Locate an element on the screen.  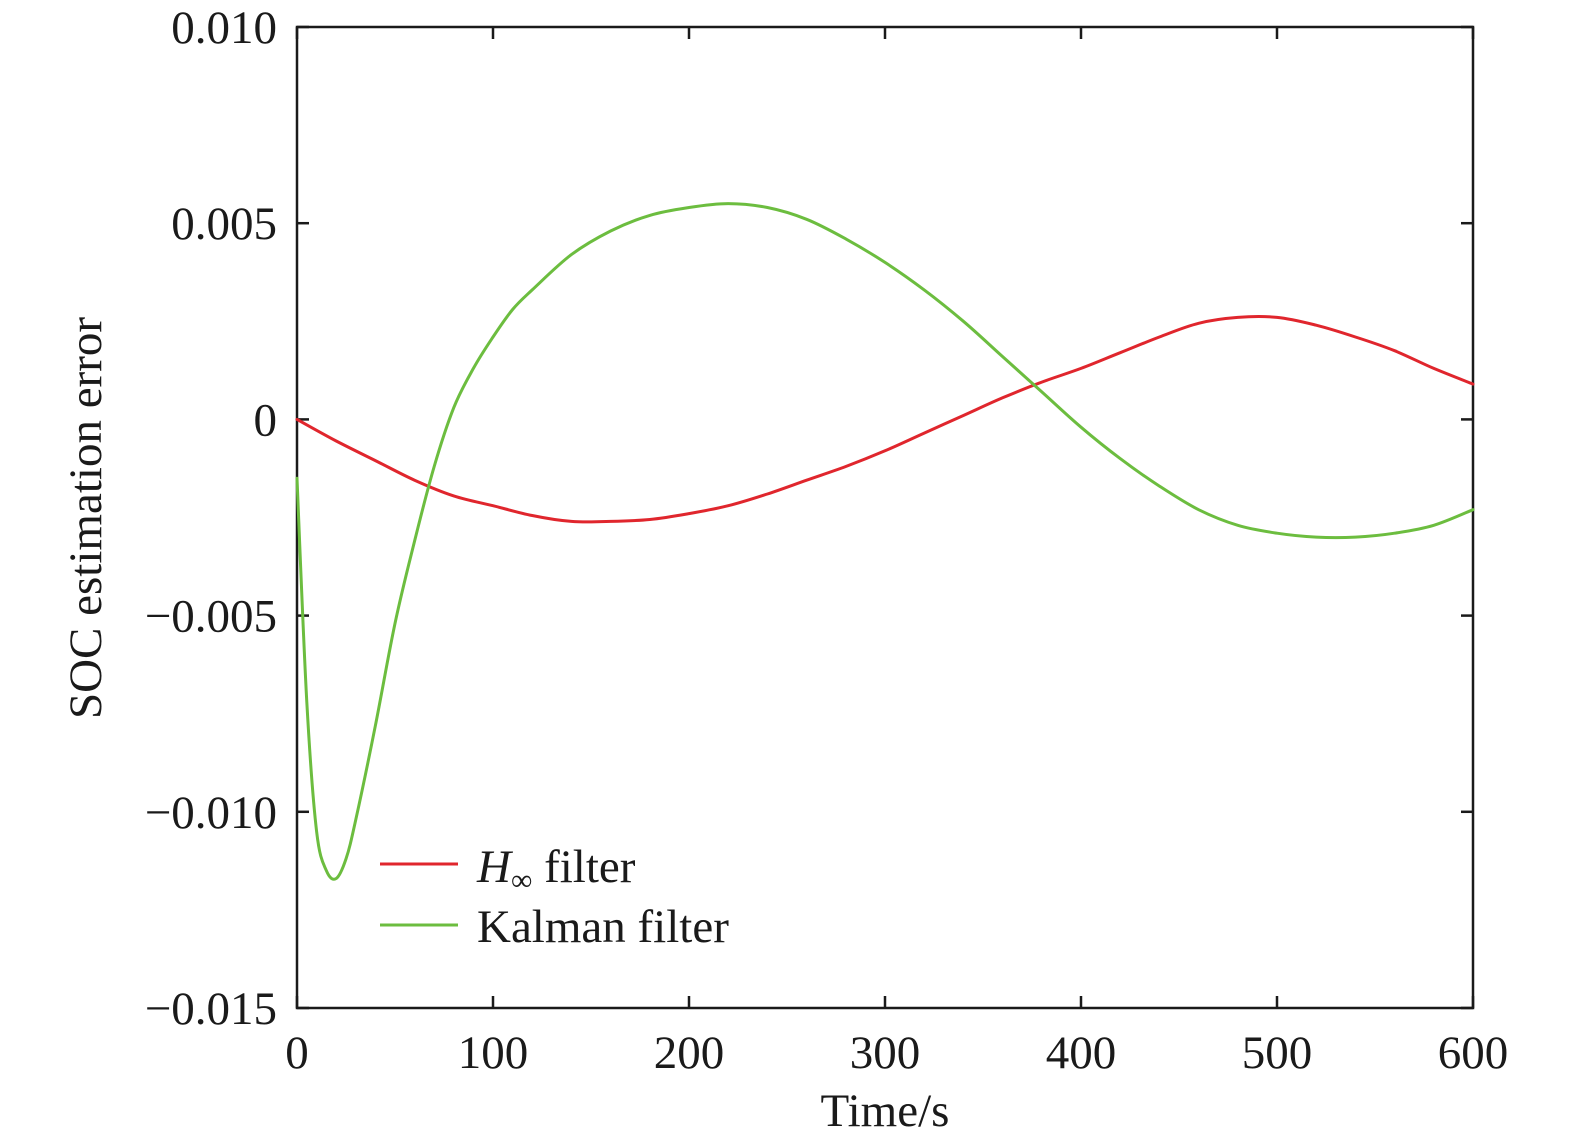
series-line-h-infinity is located at coordinates (885, 419).